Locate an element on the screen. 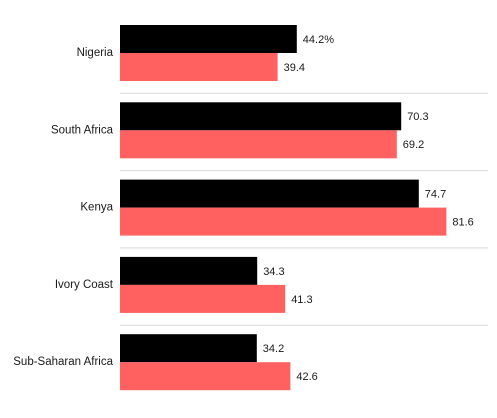 Image resolution: width=497 pixels, height=418 pixels. value-label-sub-saharan-africa-series-1: 34.2 is located at coordinates (273, 349).